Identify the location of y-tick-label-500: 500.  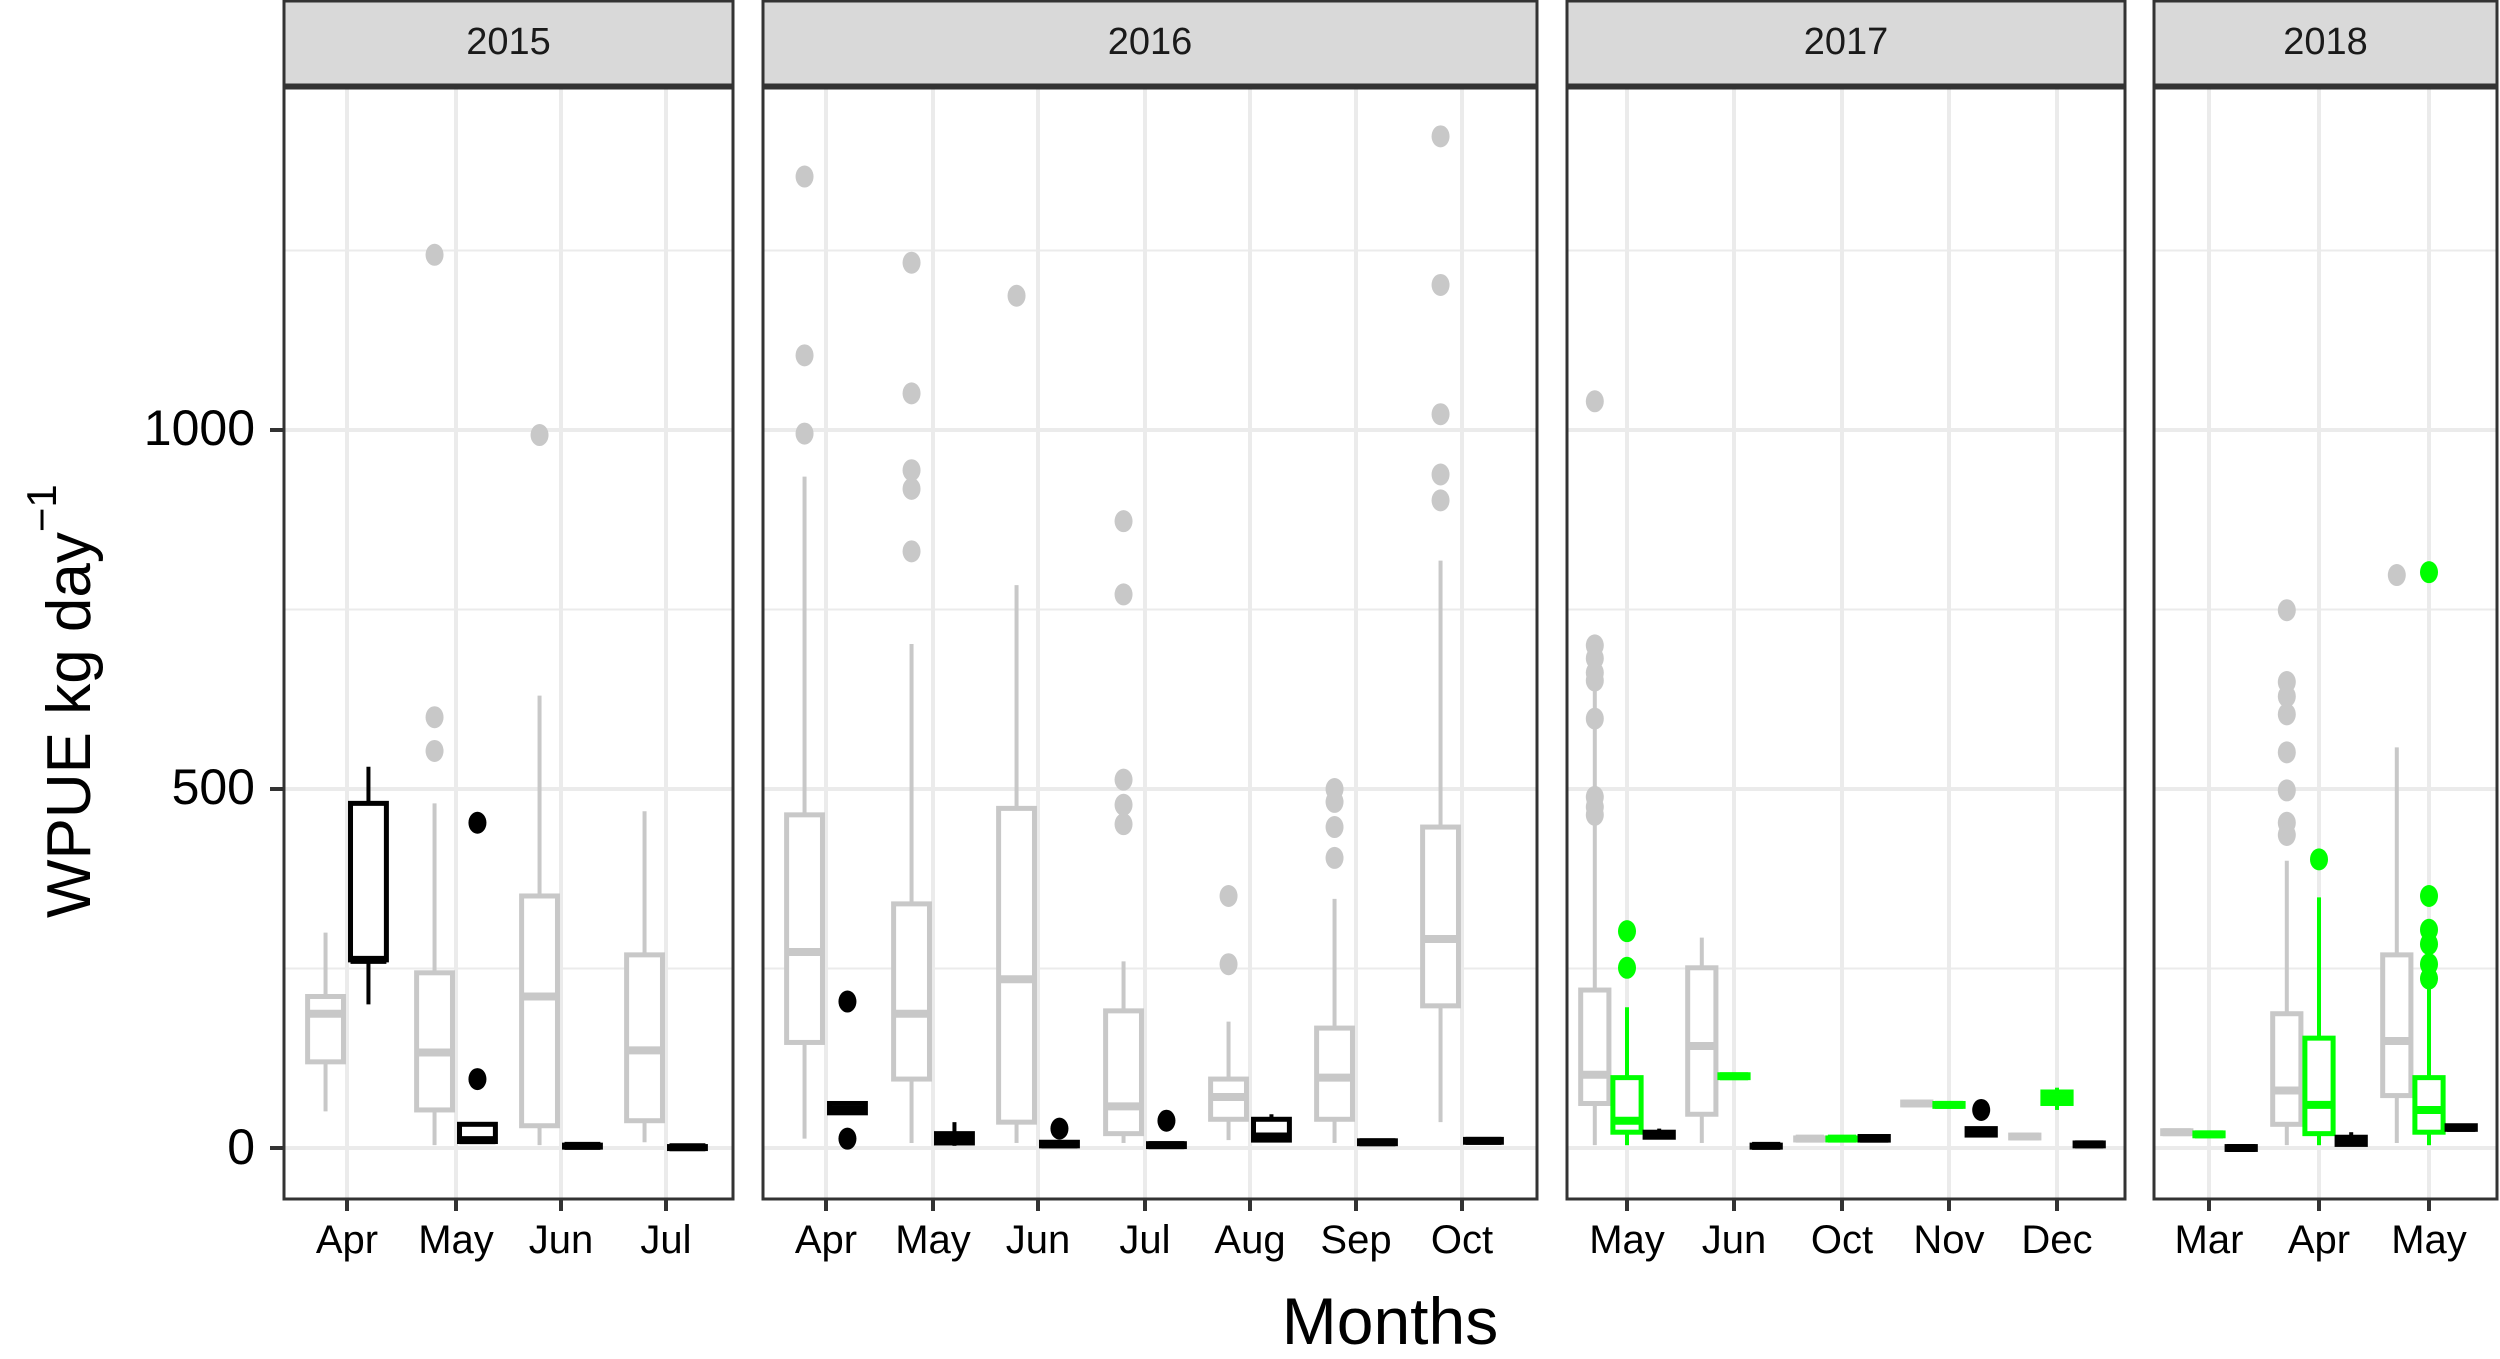
(213, 787).